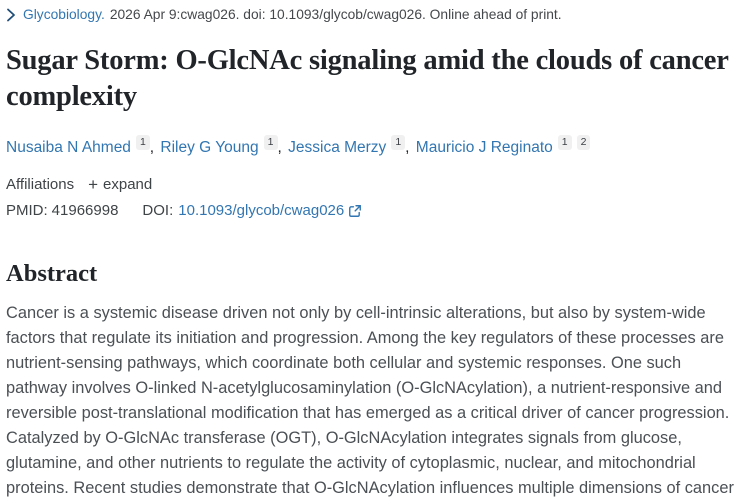 The width and height of the screenshot is (750, 500). What do you see at coordinates (128, 184) in the screenshot?
I see `expand-label: expand` at bounding box center [128, 184].